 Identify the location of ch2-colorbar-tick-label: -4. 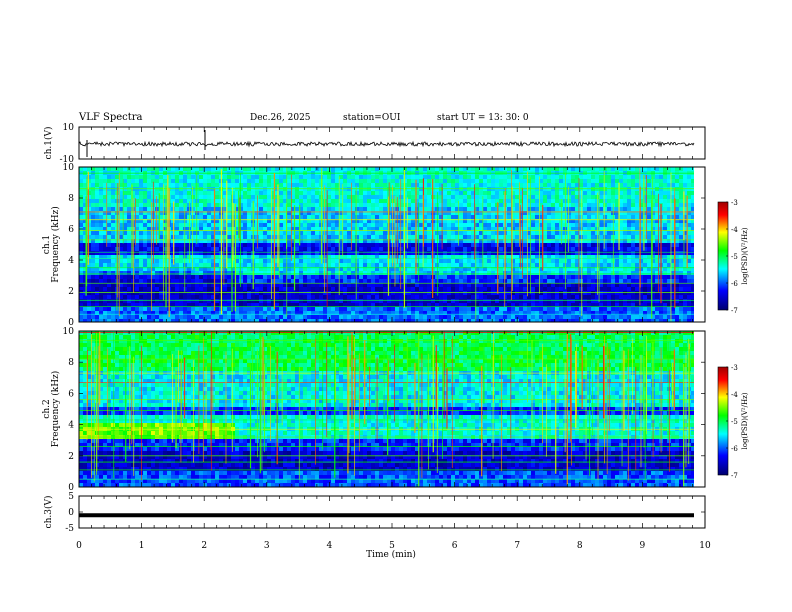
(734, 395).